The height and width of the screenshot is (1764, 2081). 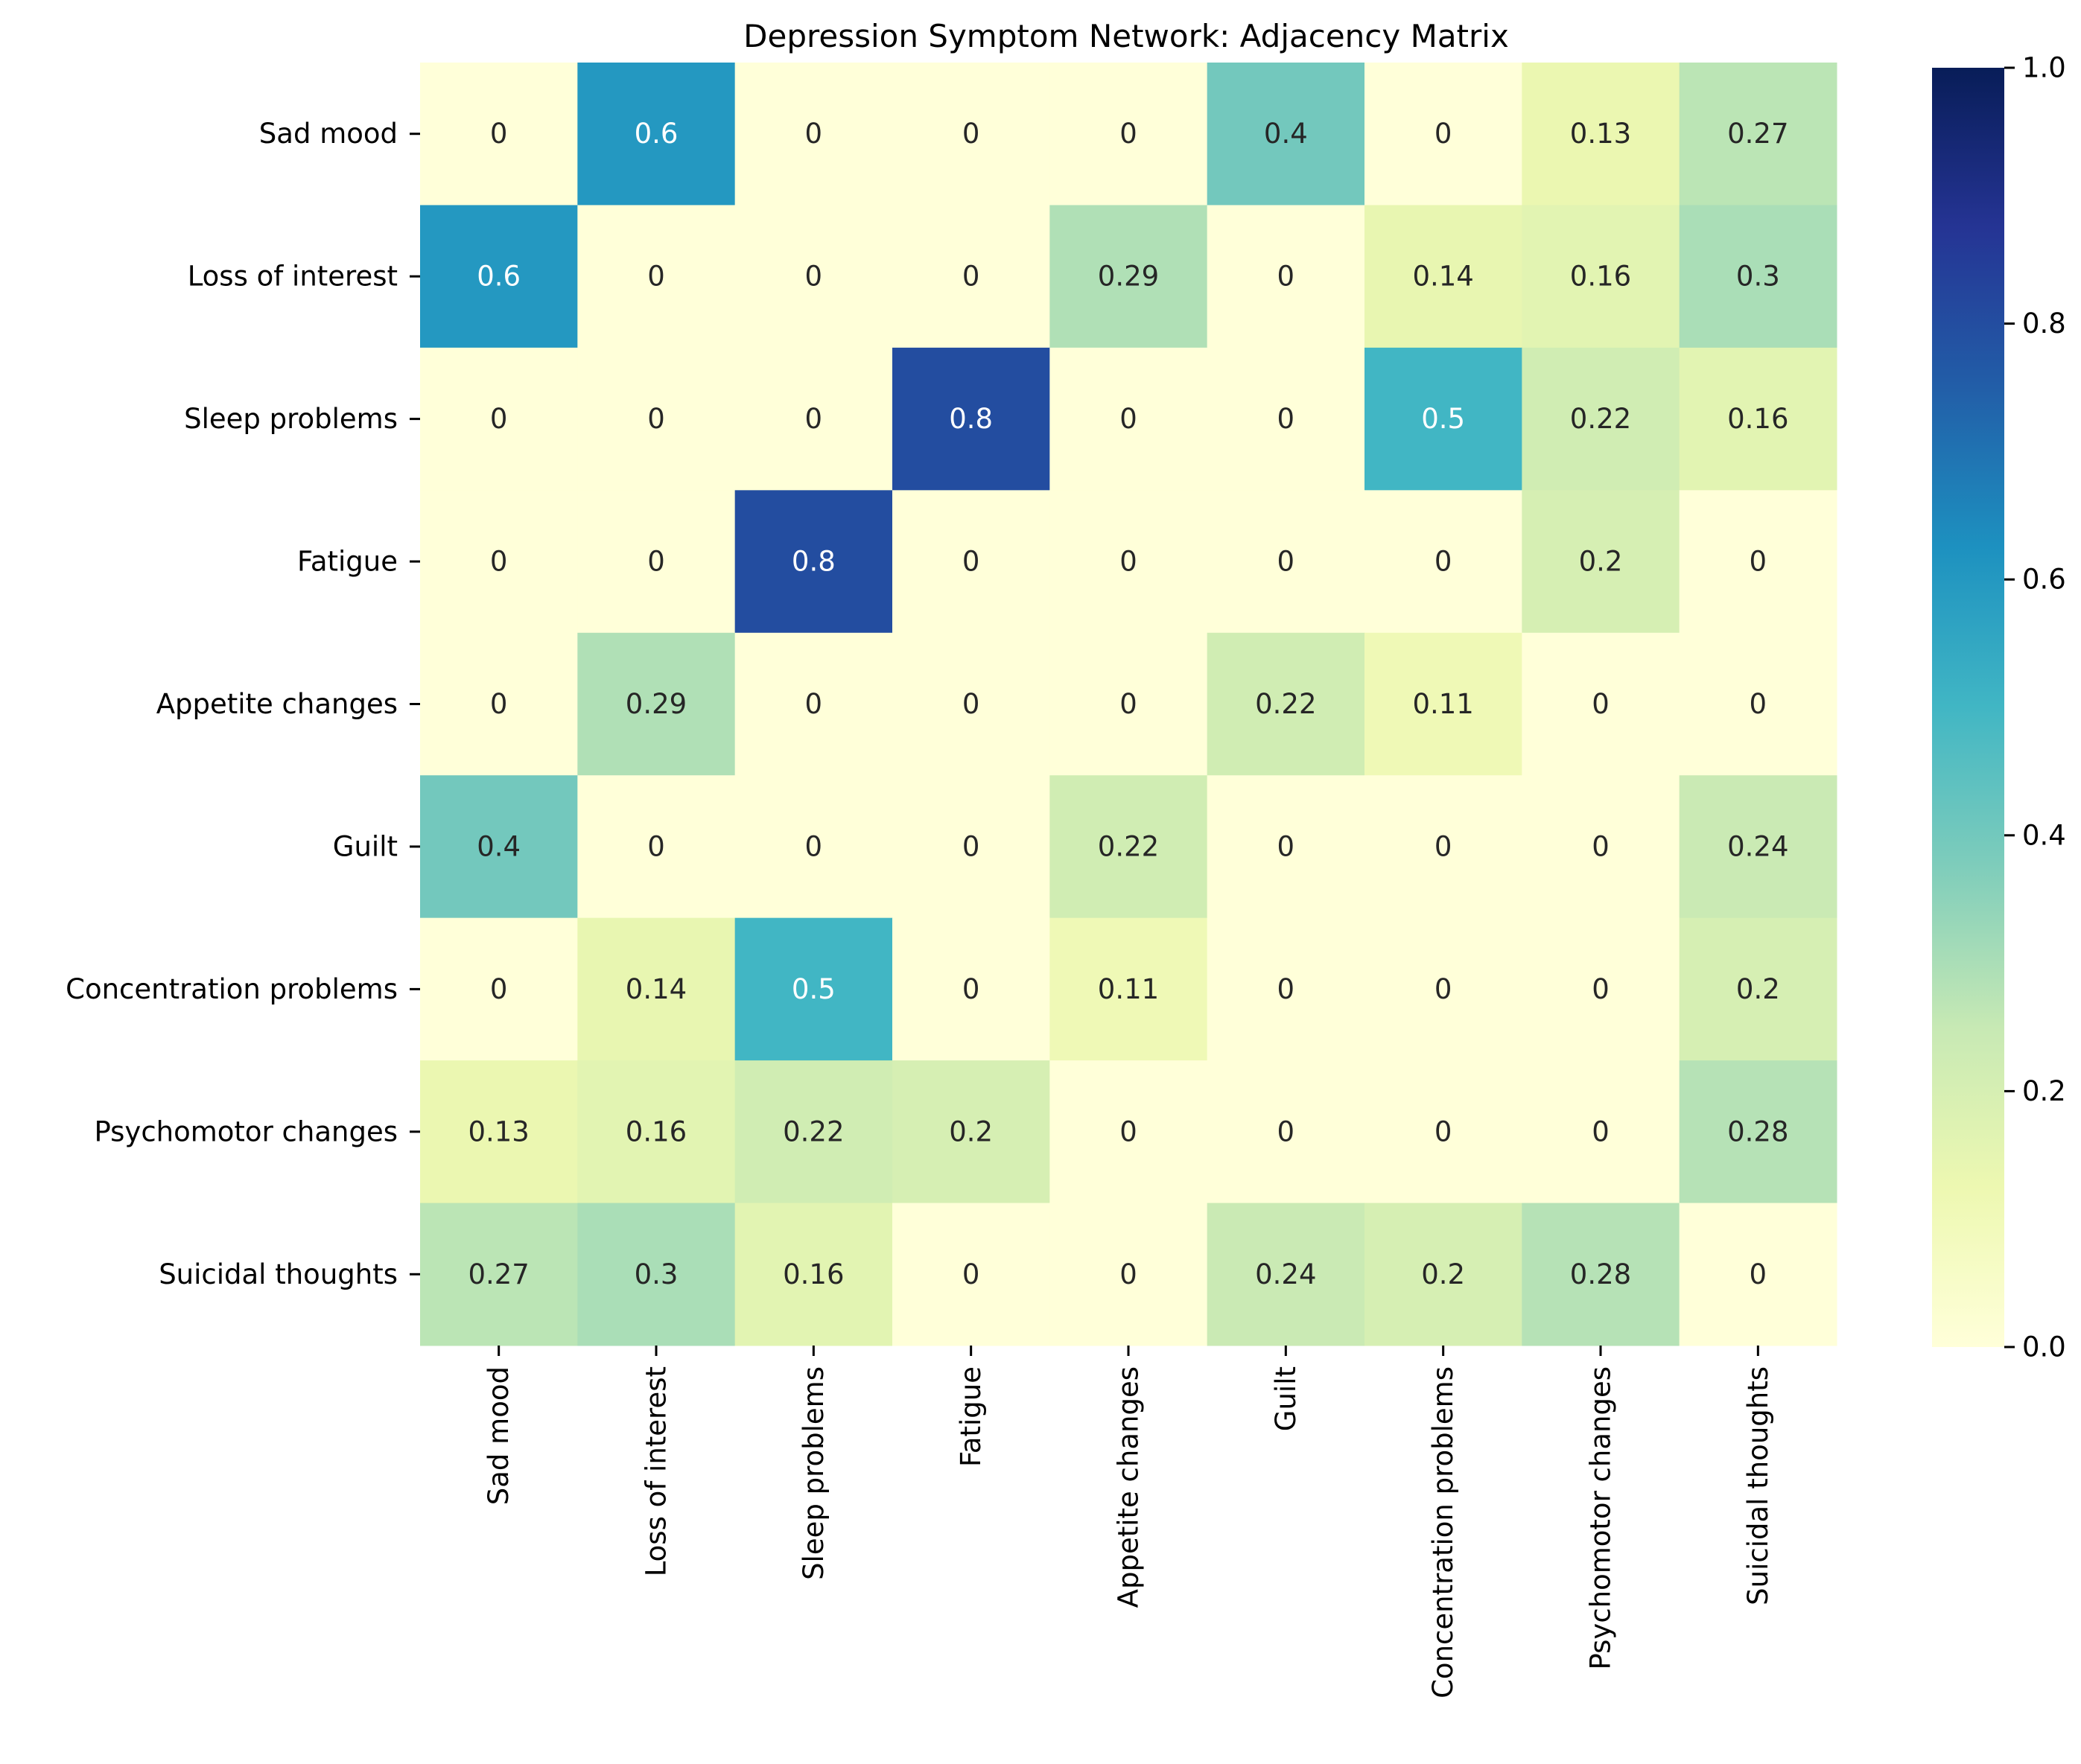 What do you see at coordinates (278, 1274) in the screenshot?
I see `y-tick-label: Suicidal thoughts` at bounding box center [278, 1274].